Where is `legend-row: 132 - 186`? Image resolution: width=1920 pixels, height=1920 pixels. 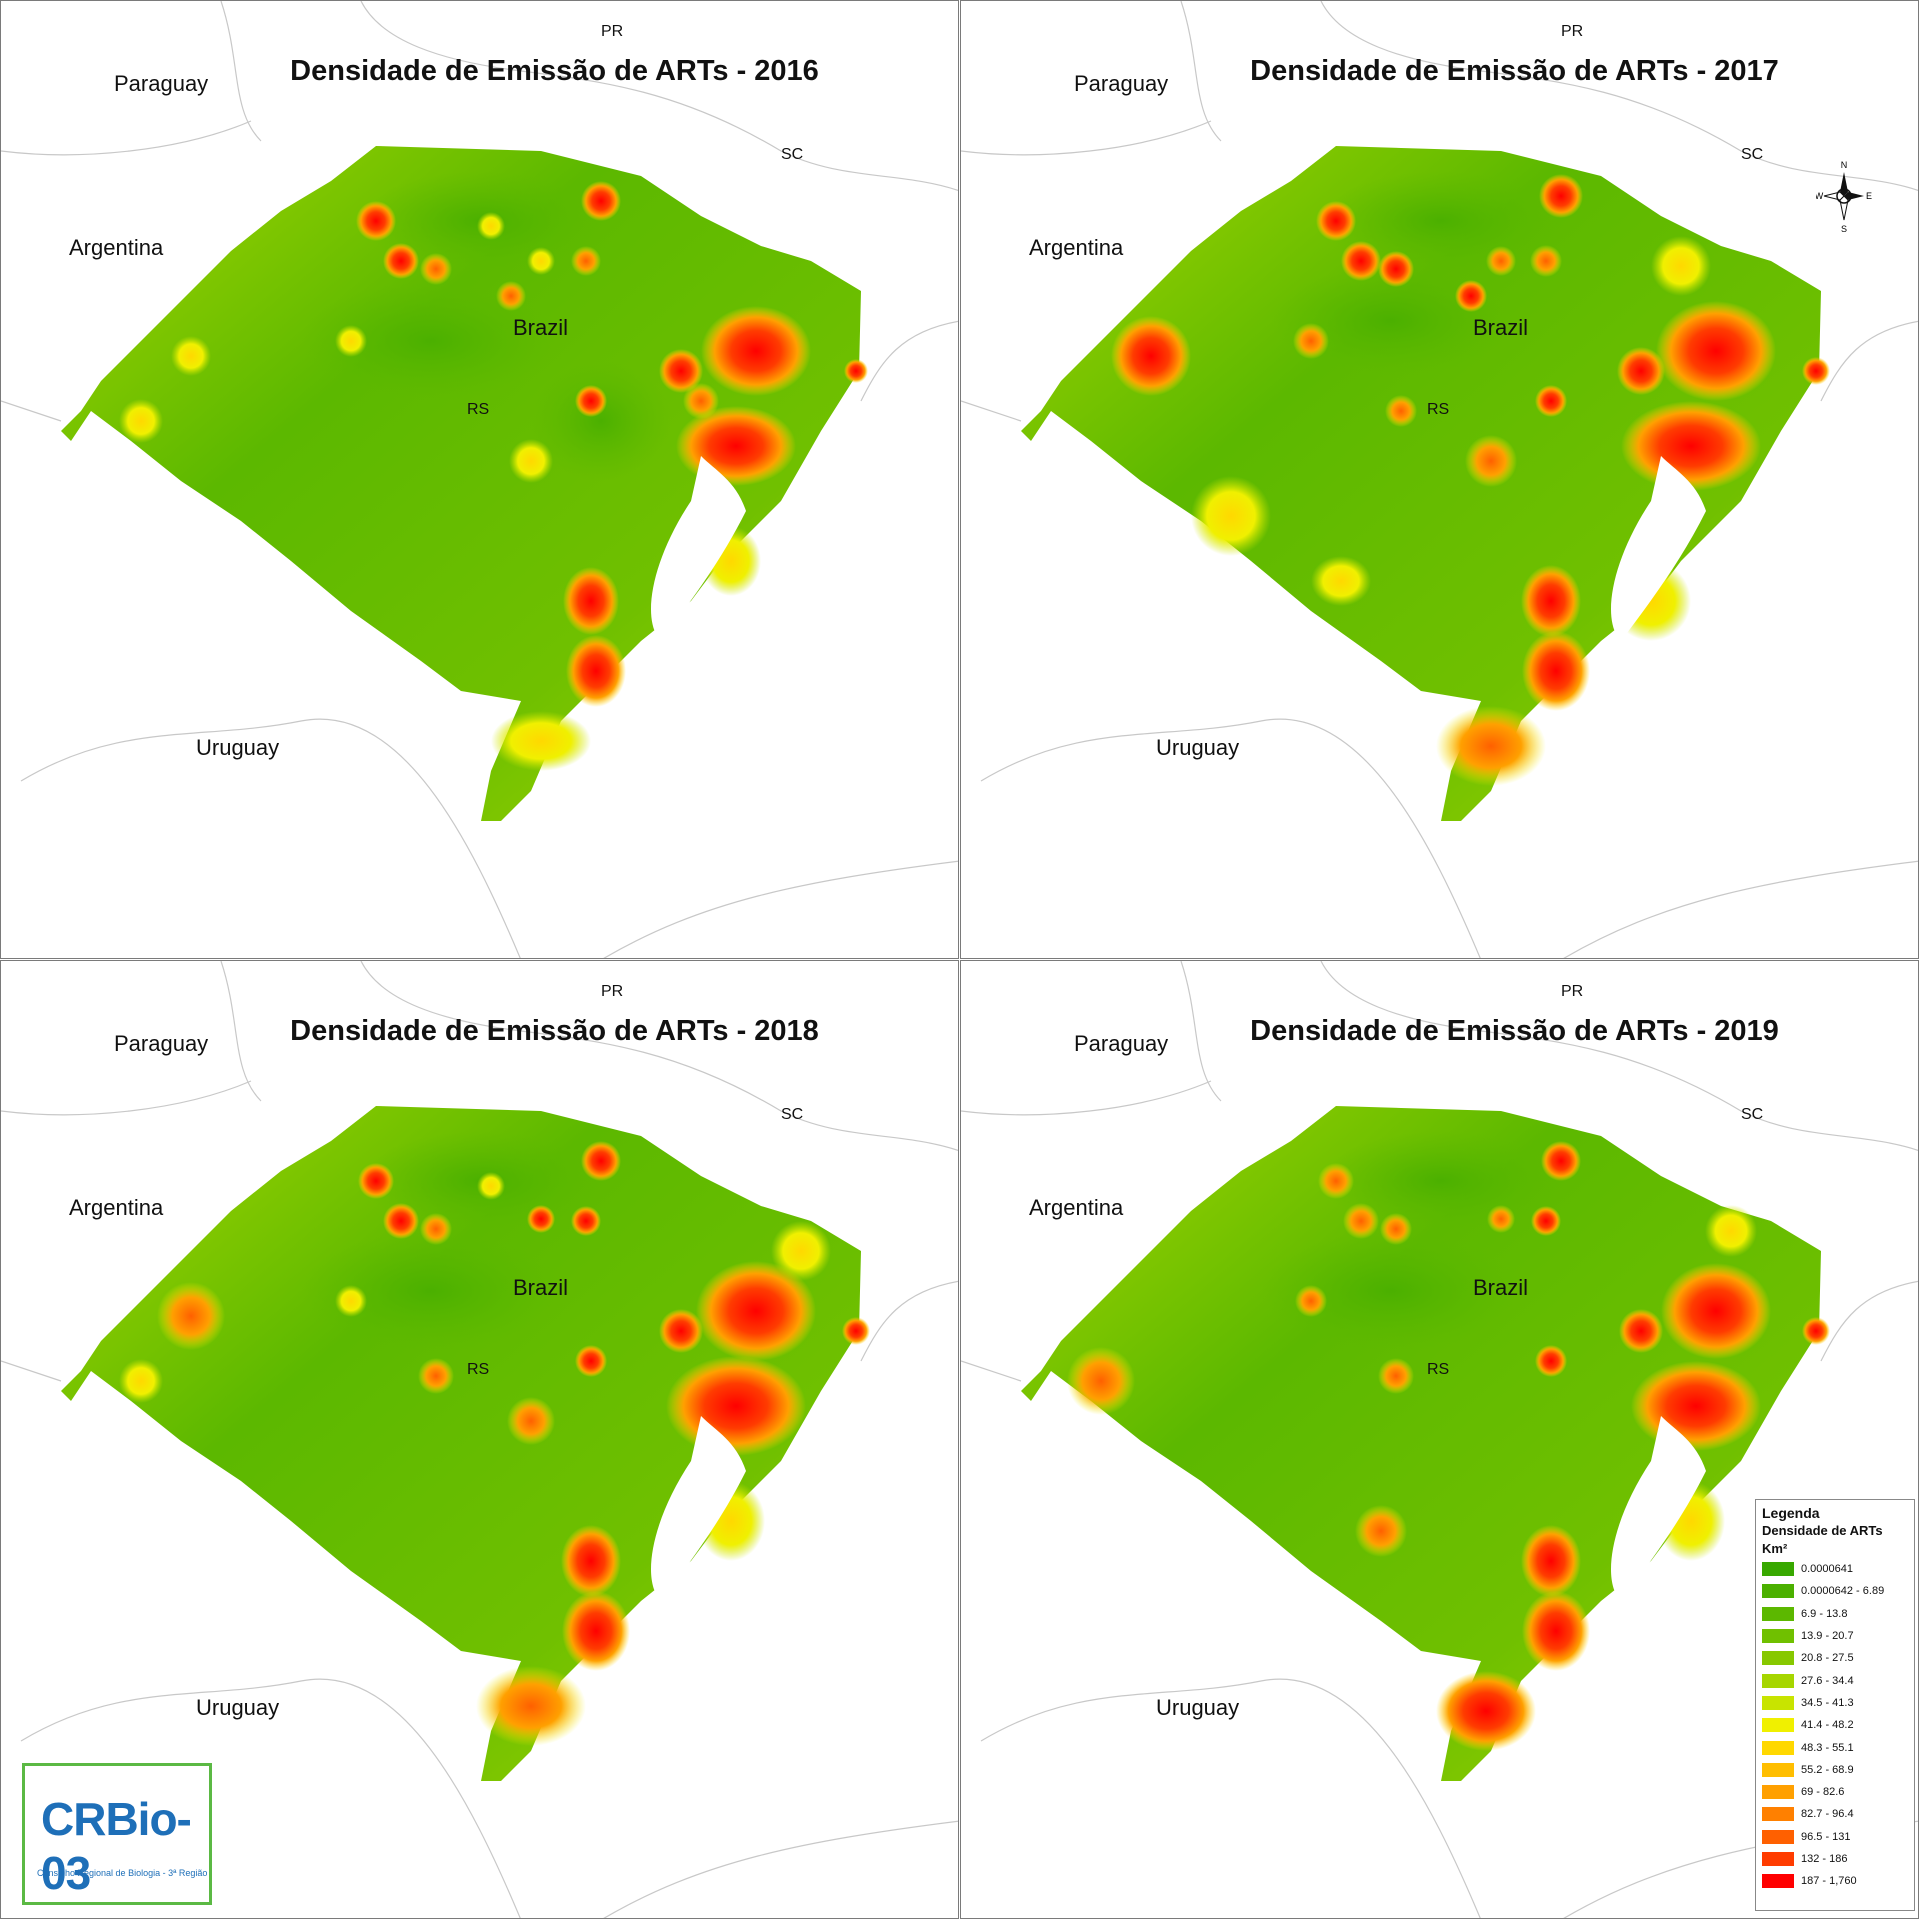
legend-row: 132 - 186 is located at coordinates (1835, 1859).